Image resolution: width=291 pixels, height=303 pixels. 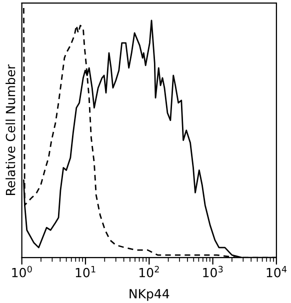 I want to click on x-tick-label: 10$^{4}$, so click(x=276, y=272).